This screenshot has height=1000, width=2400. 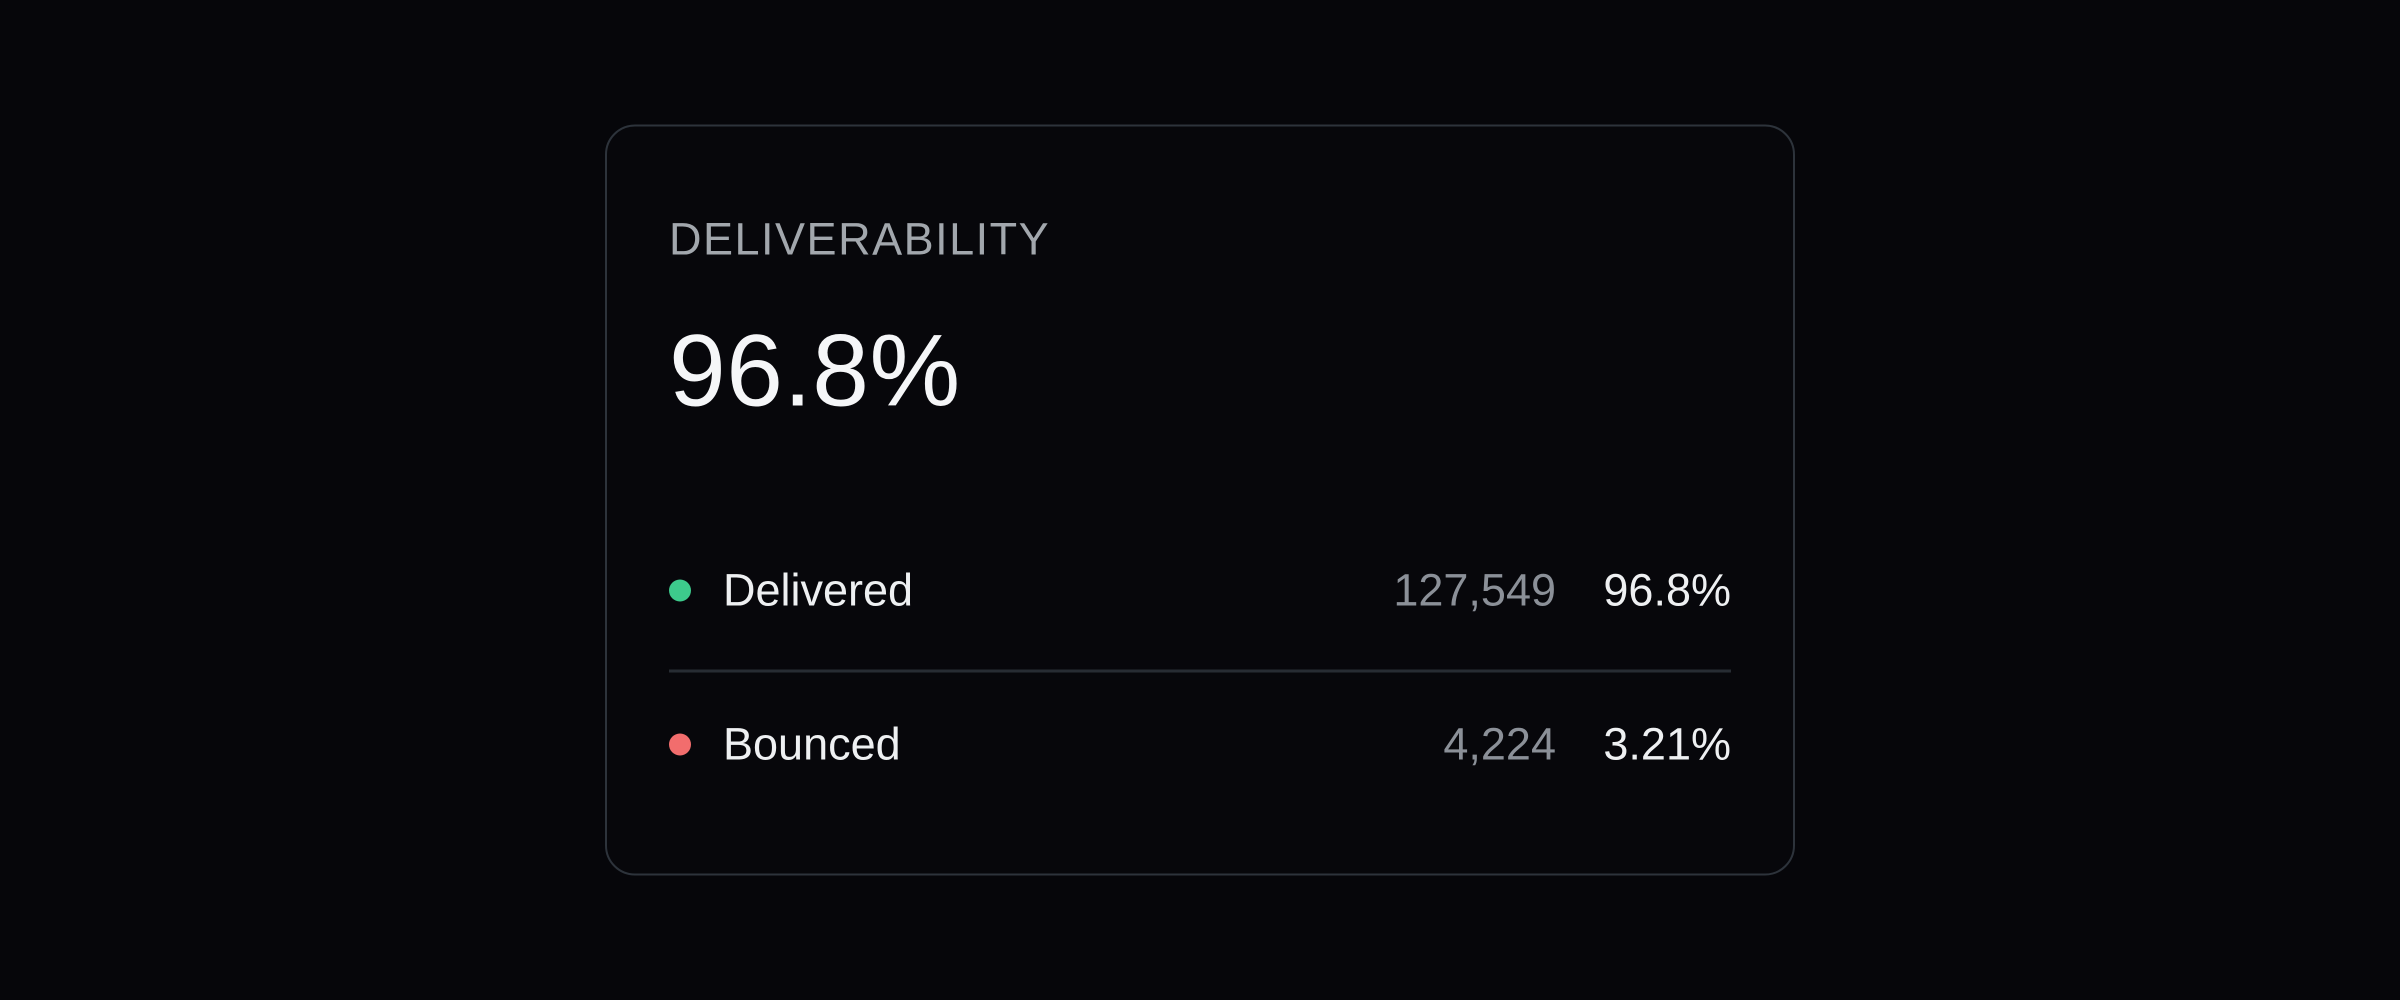 I want to click on stat-row-bounced: Bounced 4,224 3.21%, so click(x=1200, y=722).